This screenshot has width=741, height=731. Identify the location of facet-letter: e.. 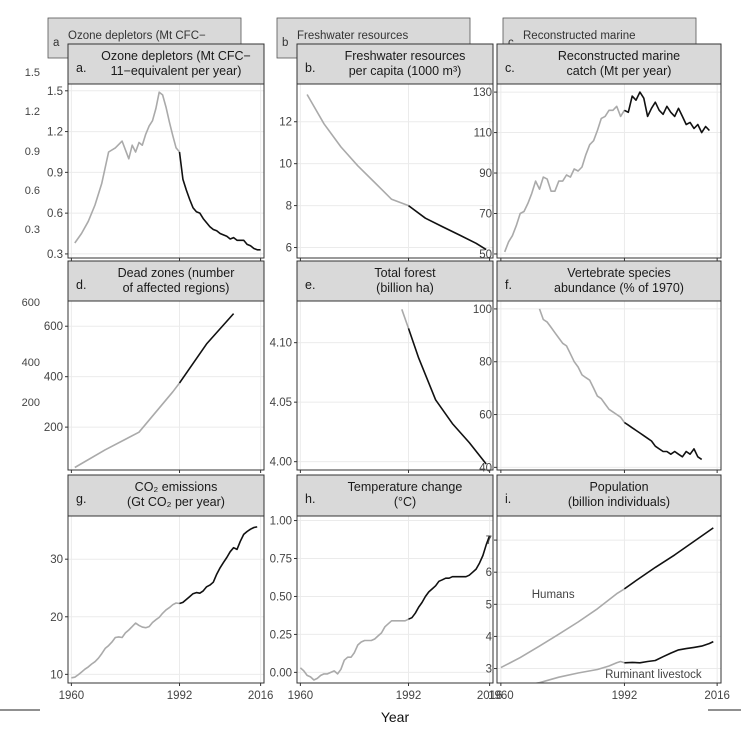
(310, 285).